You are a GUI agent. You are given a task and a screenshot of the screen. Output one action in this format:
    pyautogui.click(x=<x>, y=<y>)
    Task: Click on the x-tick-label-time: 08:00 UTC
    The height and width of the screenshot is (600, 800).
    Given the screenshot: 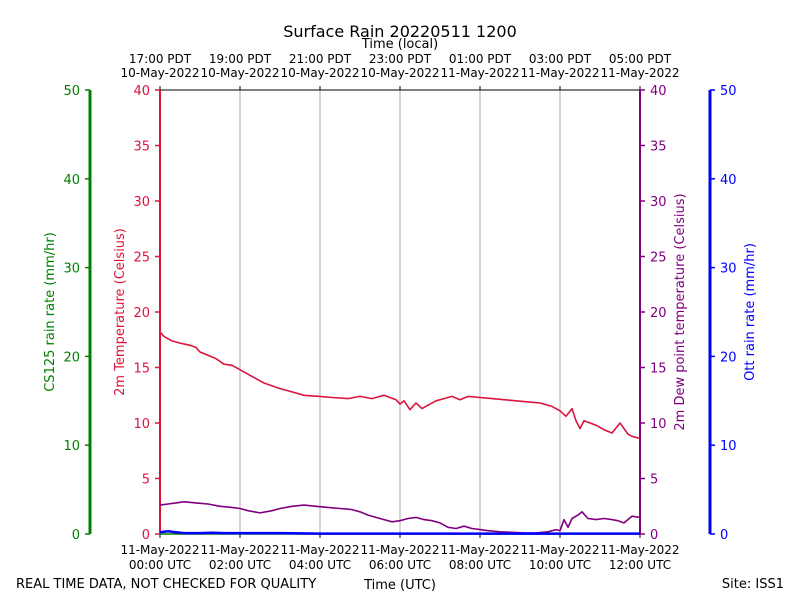 What is the action you would take?
    pyautogui.click(x=480, y=565)
    